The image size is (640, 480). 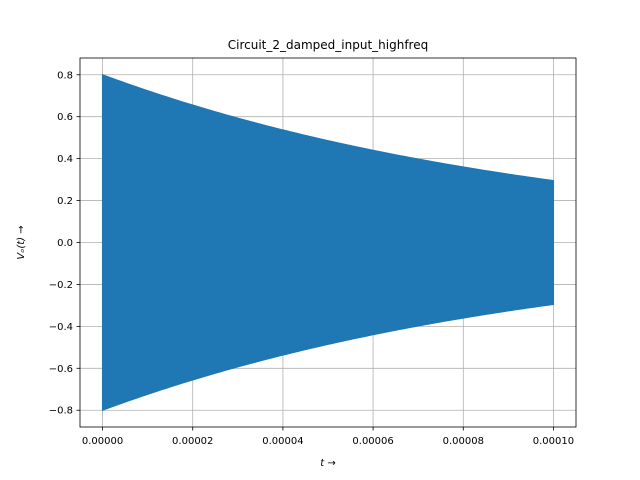 I want to click on y-tick-label: 0.0, so click(x=65, y=243).